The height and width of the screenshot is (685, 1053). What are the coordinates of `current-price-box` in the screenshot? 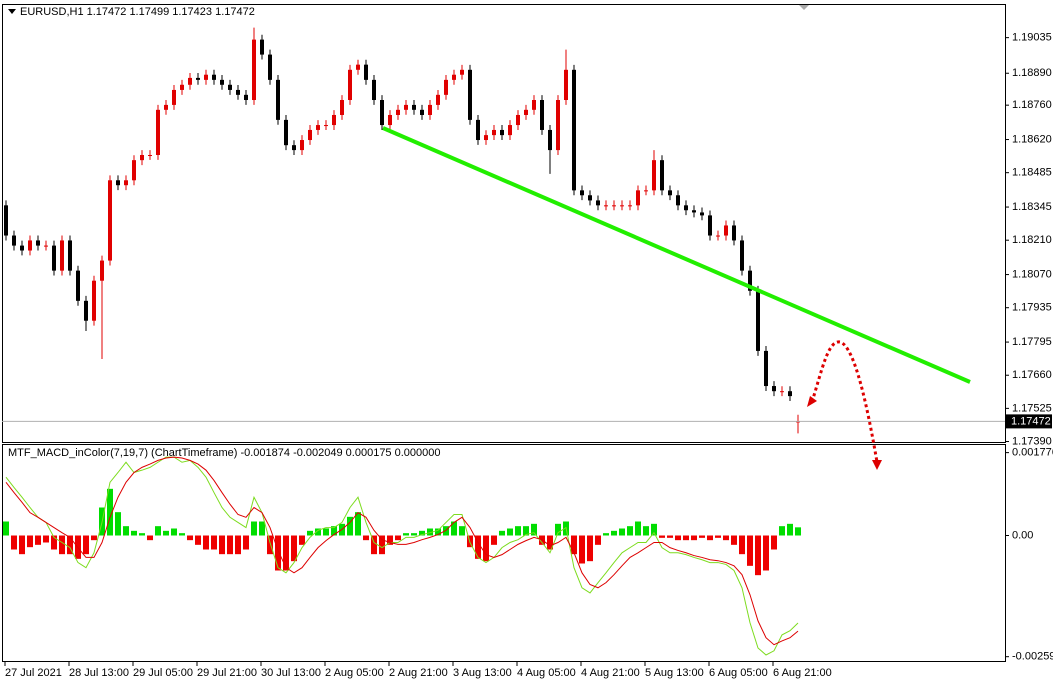 It's located at (1029, 421).